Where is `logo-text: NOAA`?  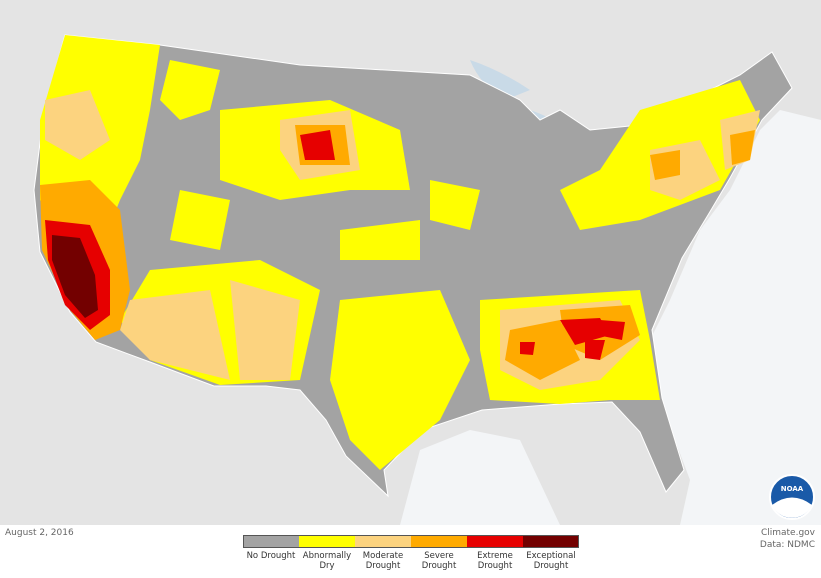
logo-text: NOAA is located at coordinates (792, 489).